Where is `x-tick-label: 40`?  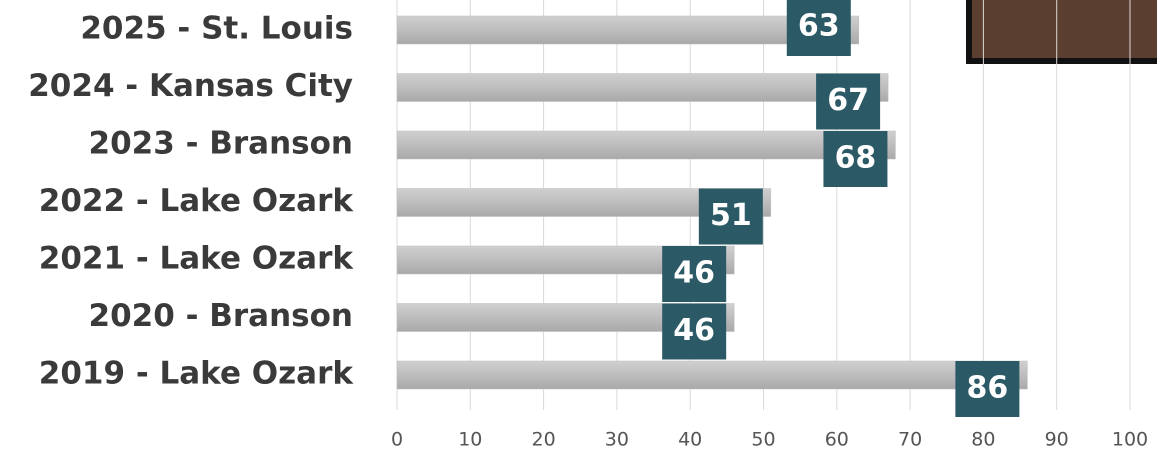 x-tick-label: 40 is located at coordinates (690, 439).